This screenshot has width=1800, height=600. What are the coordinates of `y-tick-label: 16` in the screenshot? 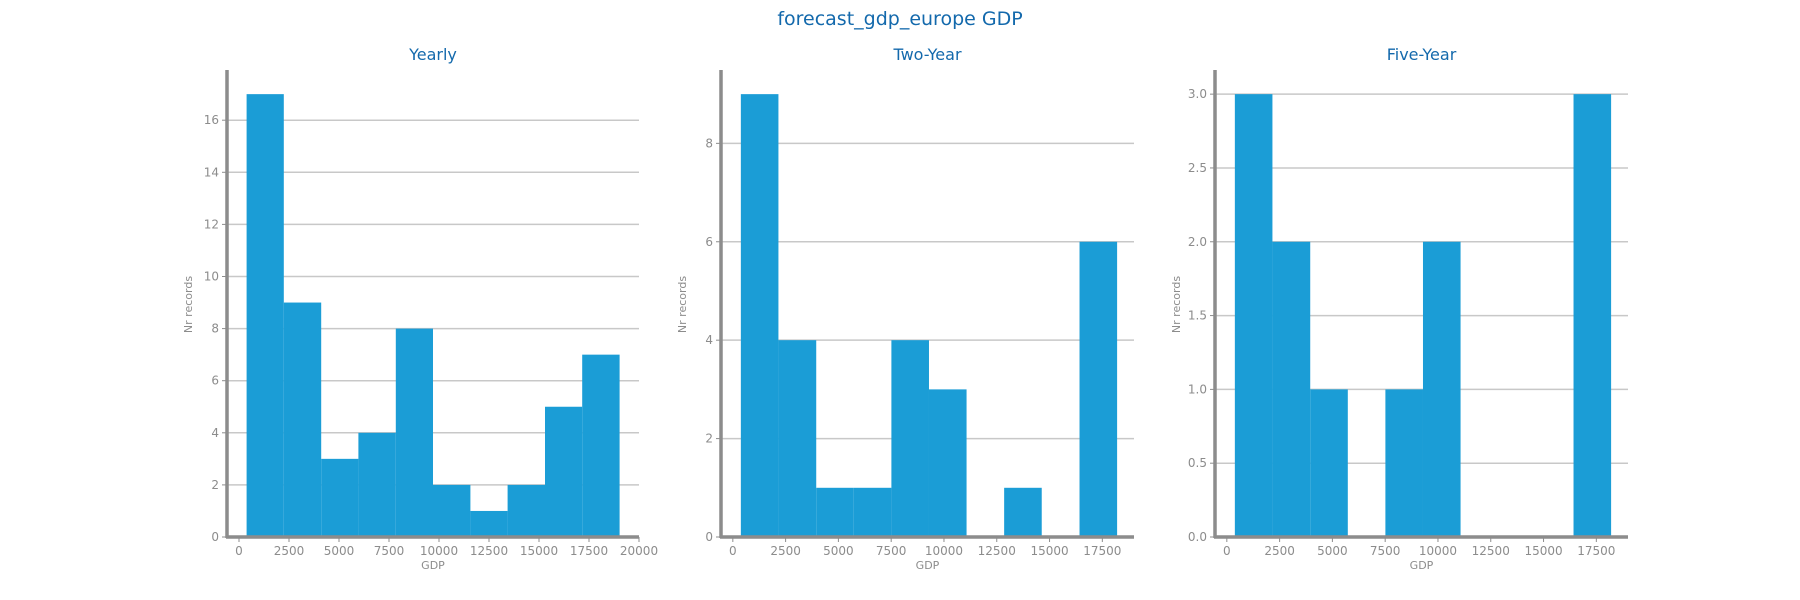 It's located at (211, 120).